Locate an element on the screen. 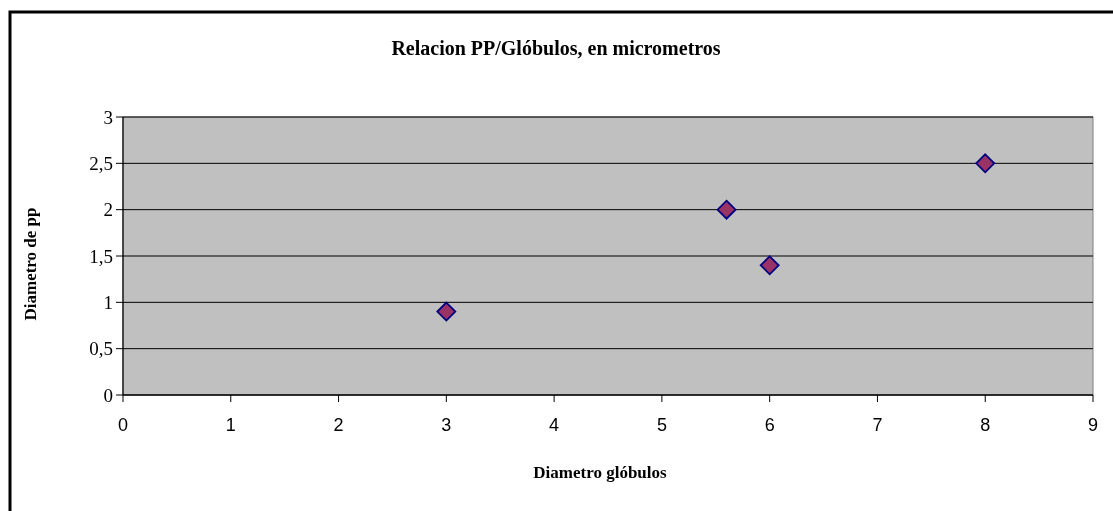 The width and height of the screenshot is (1113, 511). x-tick-label: 7 is located at coordinates (877, 425).